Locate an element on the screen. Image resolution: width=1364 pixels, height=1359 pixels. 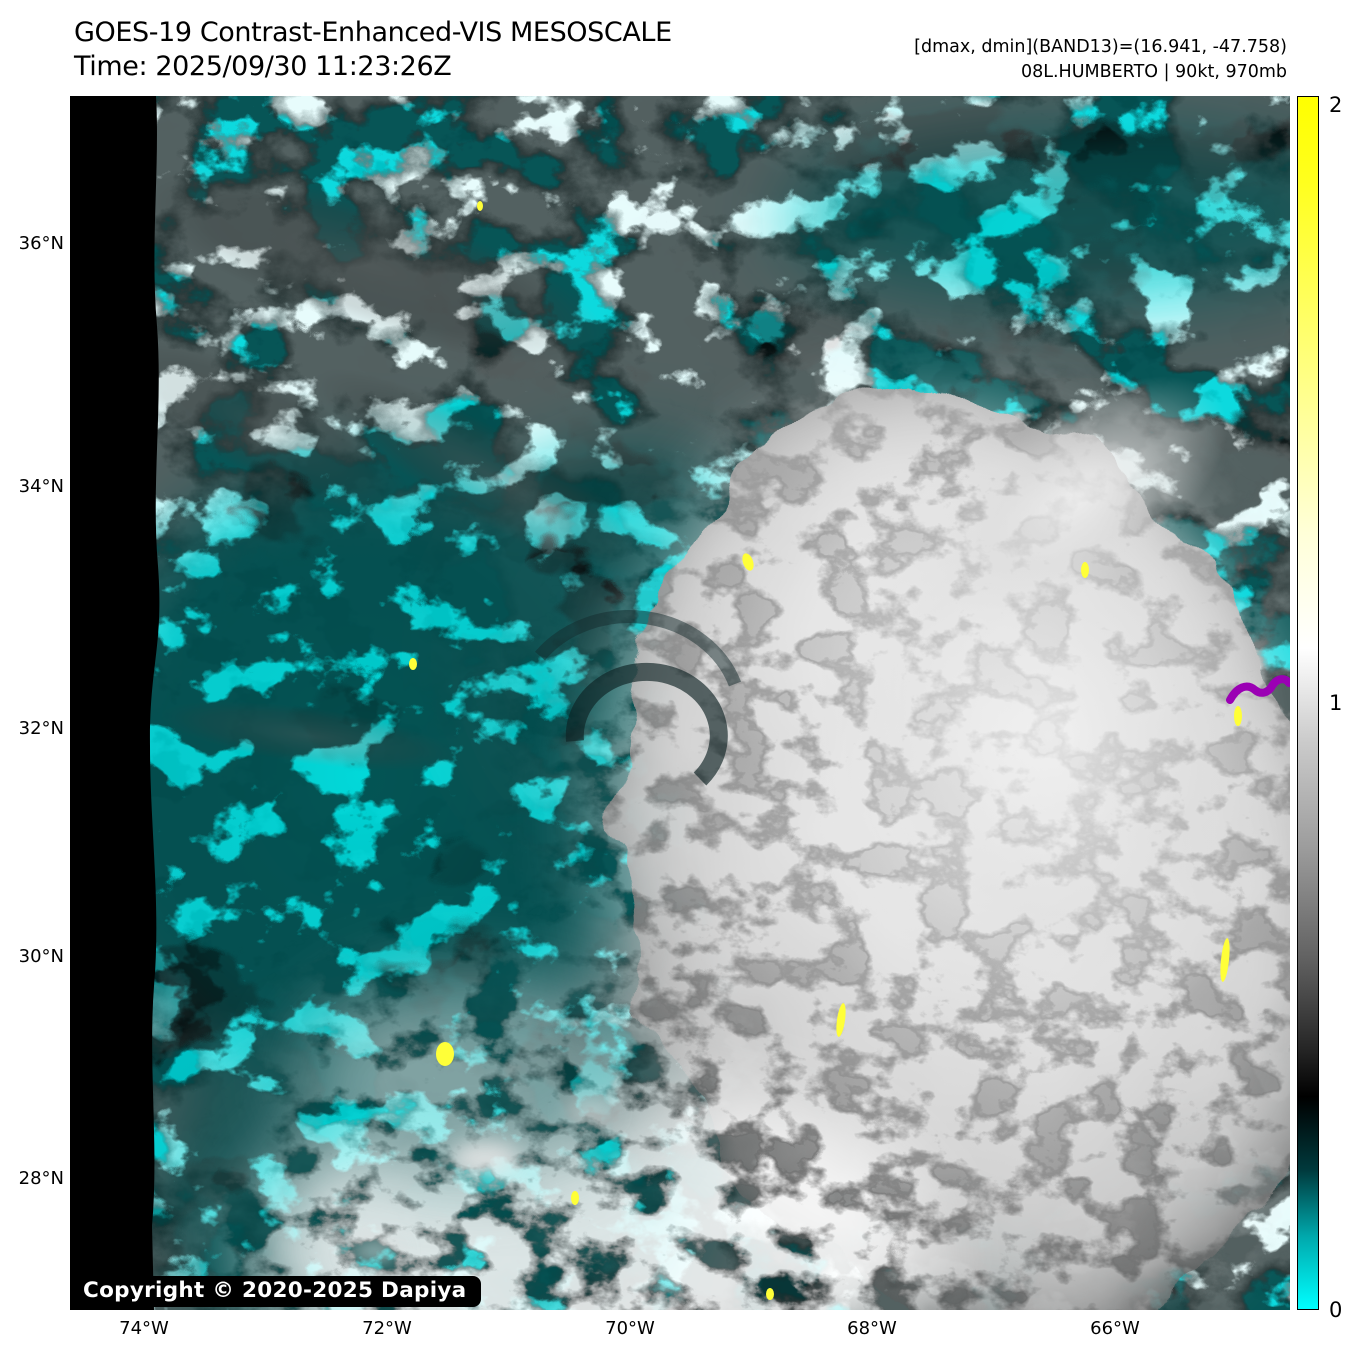
colorbar-tick-1: 1 is located at coordinates (1336, 703).